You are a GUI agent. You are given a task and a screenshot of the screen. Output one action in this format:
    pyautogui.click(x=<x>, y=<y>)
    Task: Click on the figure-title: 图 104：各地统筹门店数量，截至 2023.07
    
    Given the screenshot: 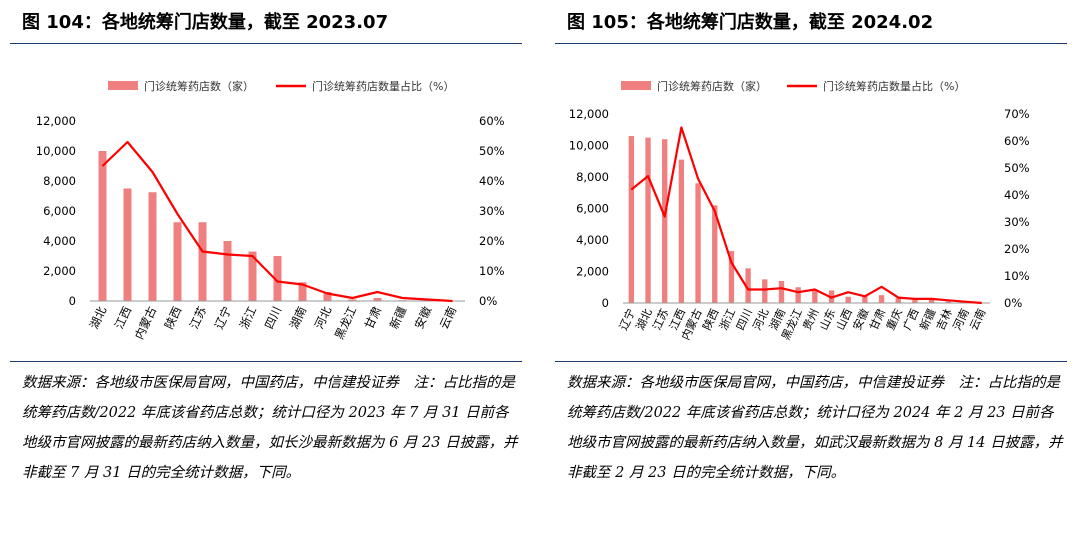 What is the action you would take?
    pyautogui.click(x=205, y=22)
    